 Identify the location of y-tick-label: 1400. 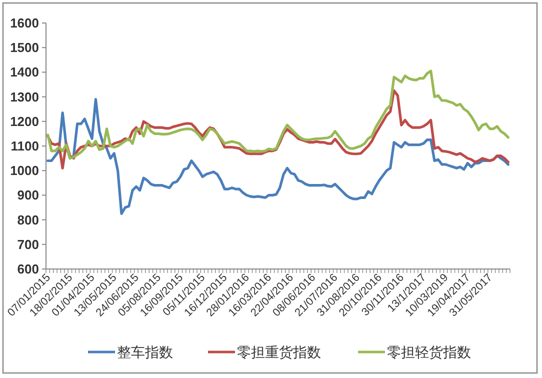
(24, 72).